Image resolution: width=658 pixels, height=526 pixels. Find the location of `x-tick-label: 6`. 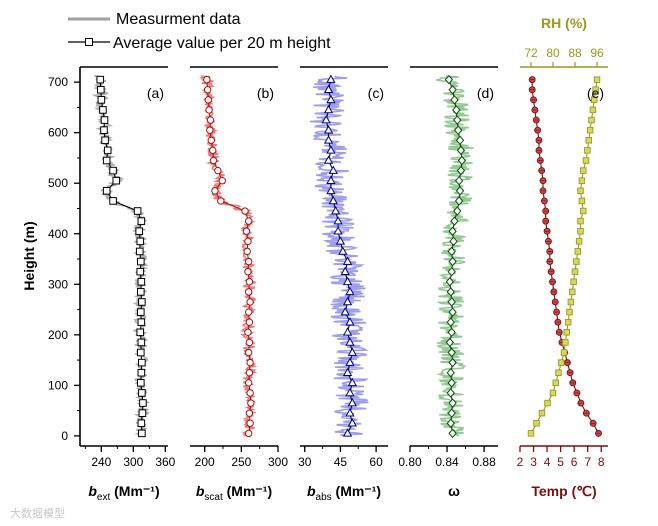

x-tick-label: 6 is located at coordinates (574, 462).